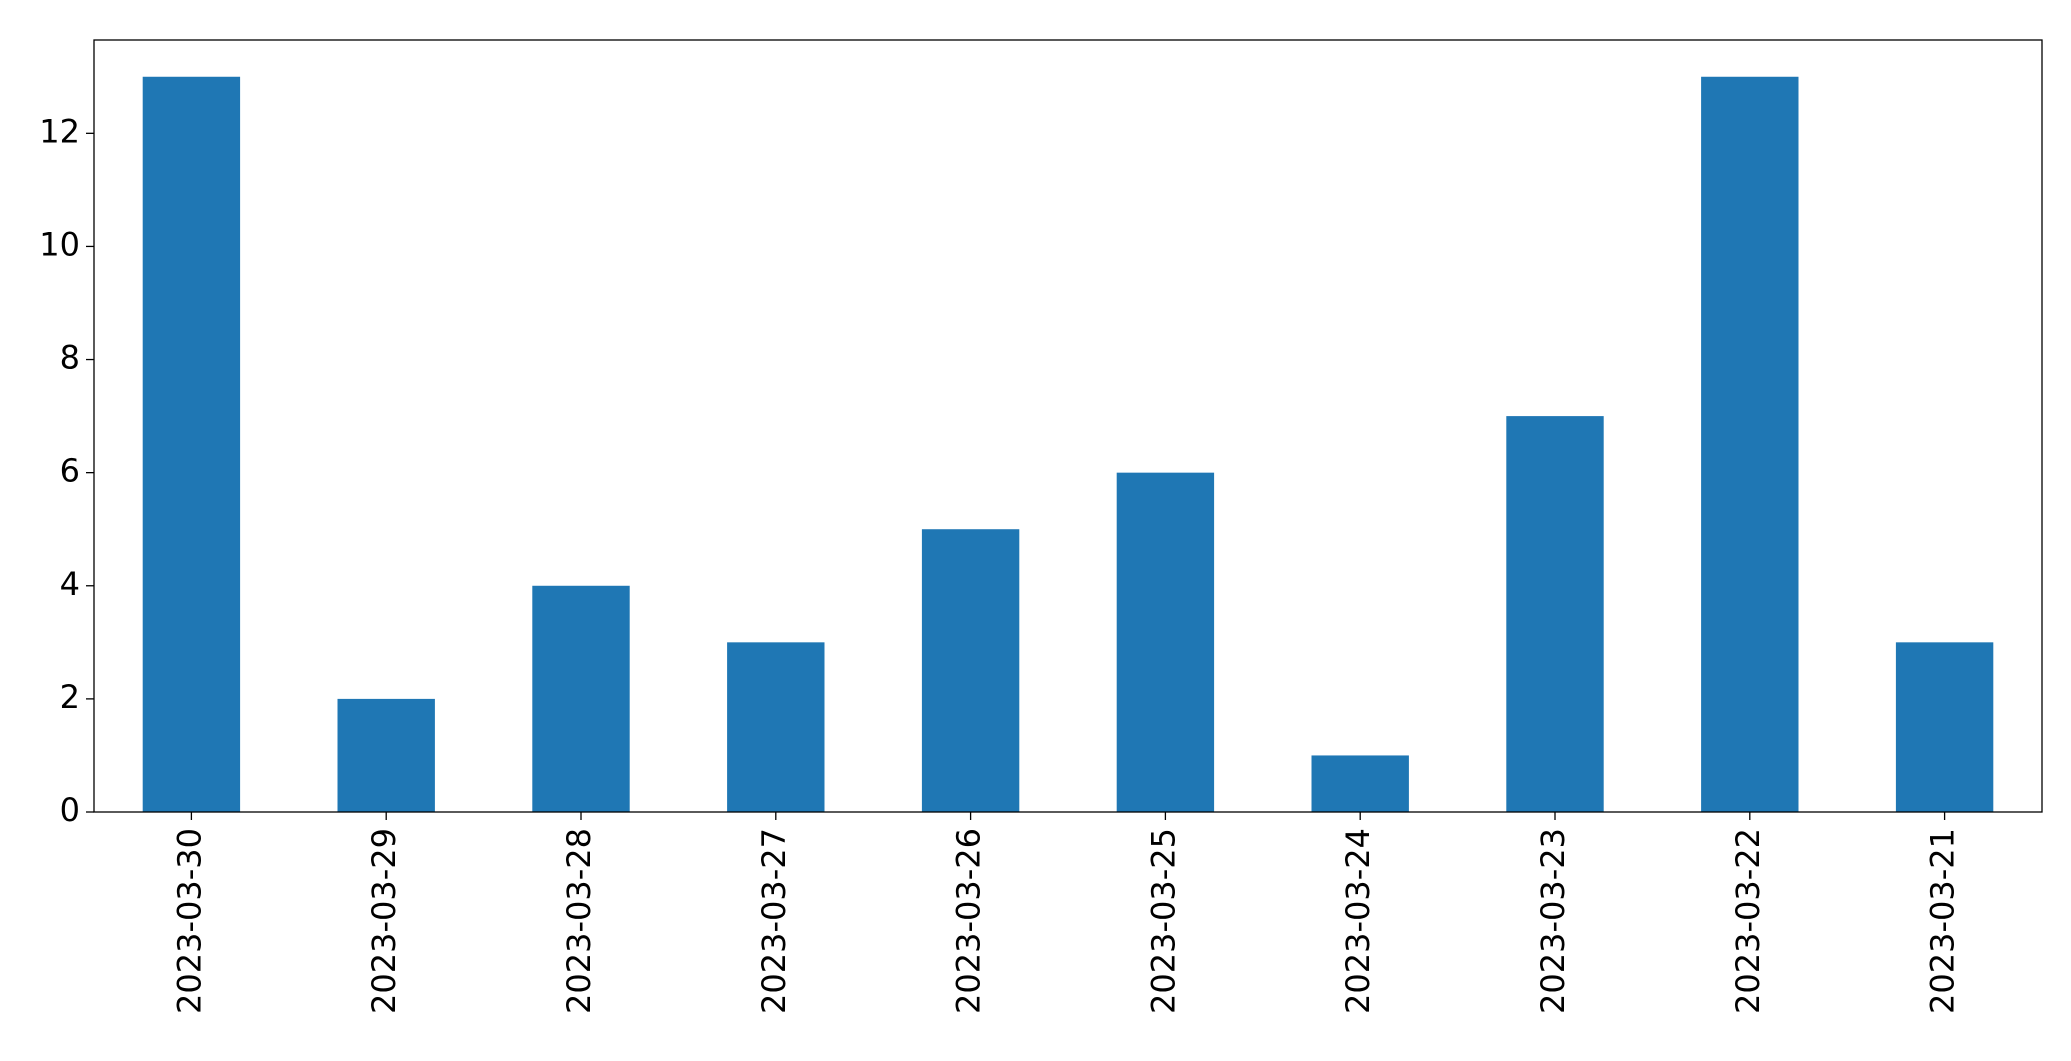 Image resolution: width=2071 pixels, height=1061 pixels. What do you see at coordinates (969, 921) in the screenshot?
I see `x-tick-label: 2023-03-26` at bounding box center [969, 921].